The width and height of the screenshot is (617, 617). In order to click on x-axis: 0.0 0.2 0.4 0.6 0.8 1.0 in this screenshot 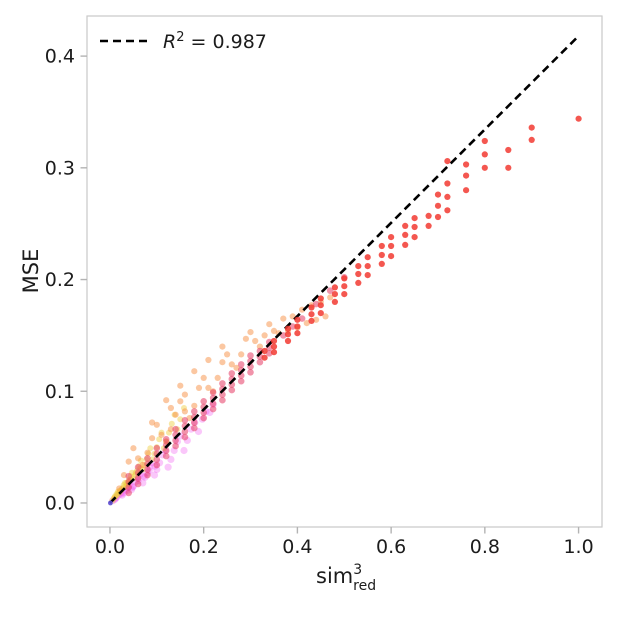, I will do `click(344, 542)`.